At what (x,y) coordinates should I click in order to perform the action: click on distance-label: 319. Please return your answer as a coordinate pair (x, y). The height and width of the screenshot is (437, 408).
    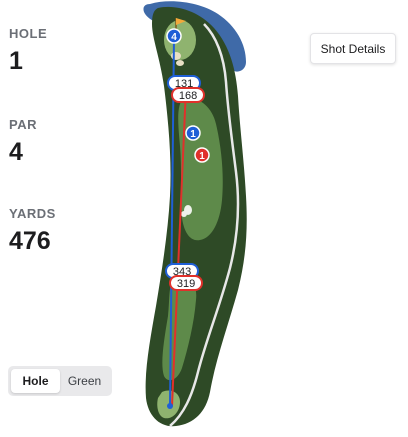
    Looking at the image, I should click on (186, 283).